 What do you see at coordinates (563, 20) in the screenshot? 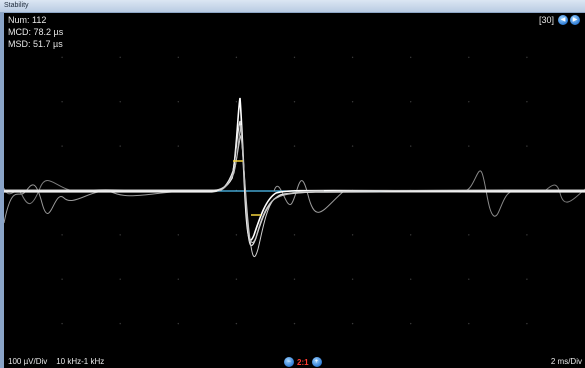
I see `left-arrow-icon: ◀` at bounding box center [563, 20].